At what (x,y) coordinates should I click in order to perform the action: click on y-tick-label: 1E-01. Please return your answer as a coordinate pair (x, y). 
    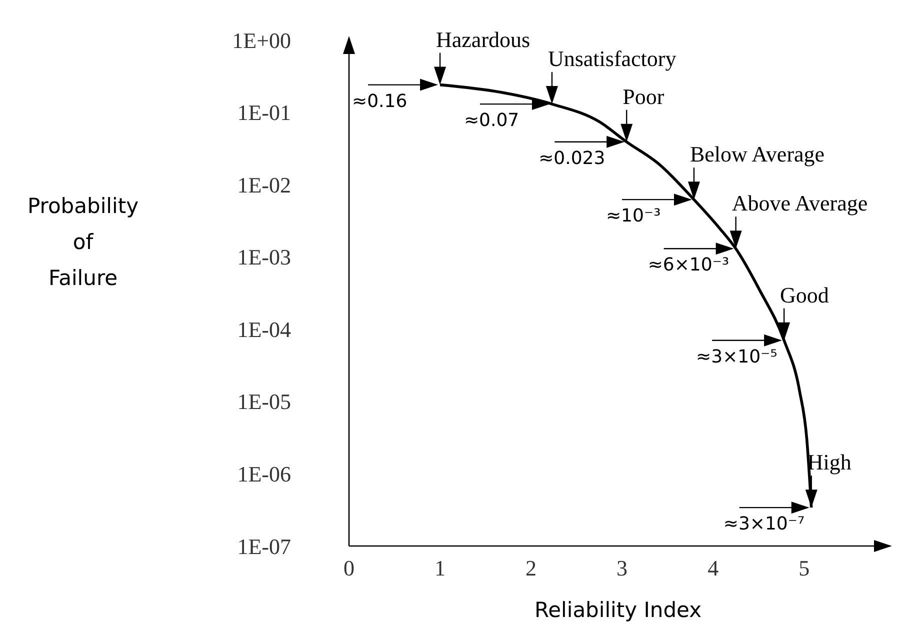
    Looking at the image, I should click on (264, 113).